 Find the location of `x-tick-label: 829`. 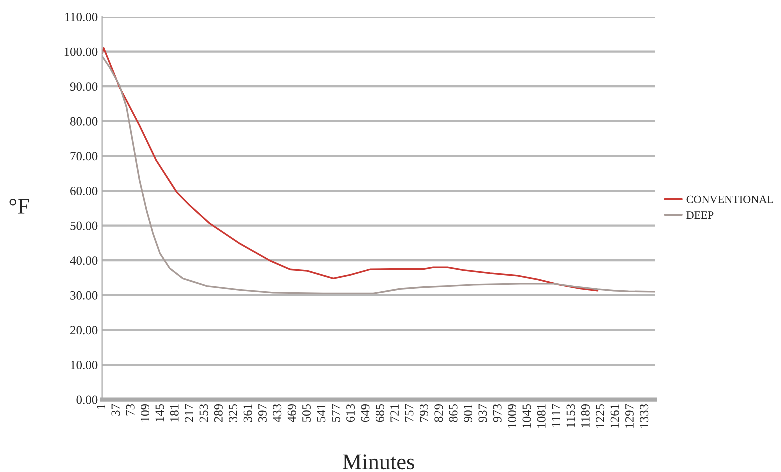

x-tick-label: 829 is located at coordinates (439, 413).